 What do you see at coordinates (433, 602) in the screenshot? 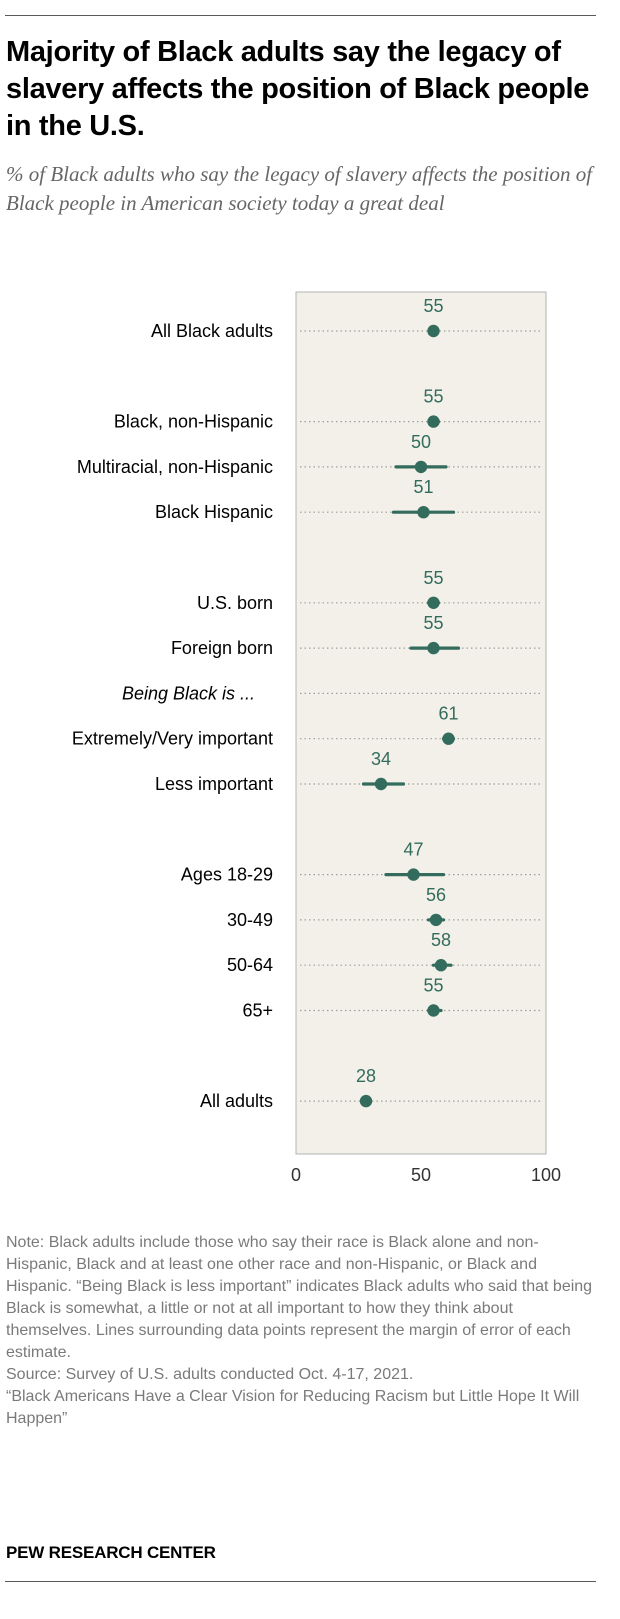
I see `data-point-u-s-born` at bounding box center [433, 602].